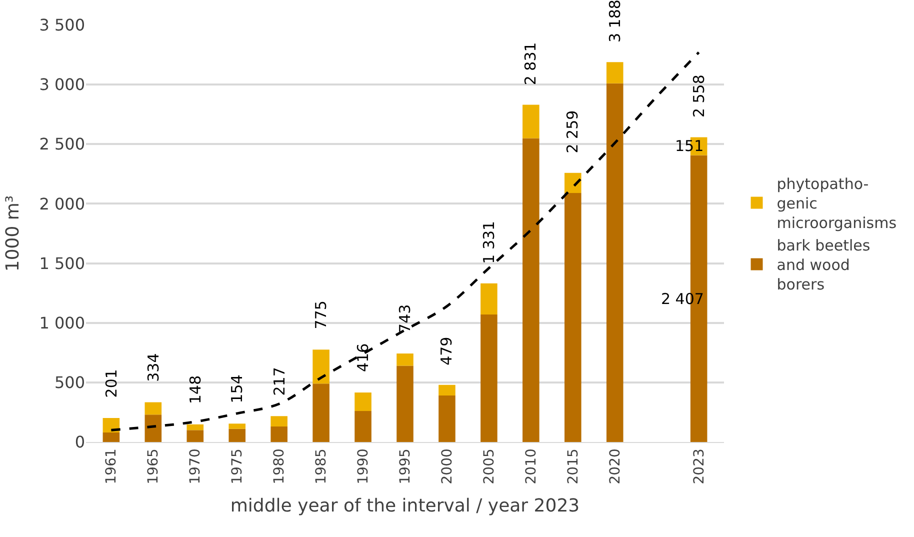 Image resolution: width=914 pixels, height=537 pixels. What do you see at coordinates (699, 96) in the screenshot?
I see `total-label: 2 558` at bounding box center [699, 96].